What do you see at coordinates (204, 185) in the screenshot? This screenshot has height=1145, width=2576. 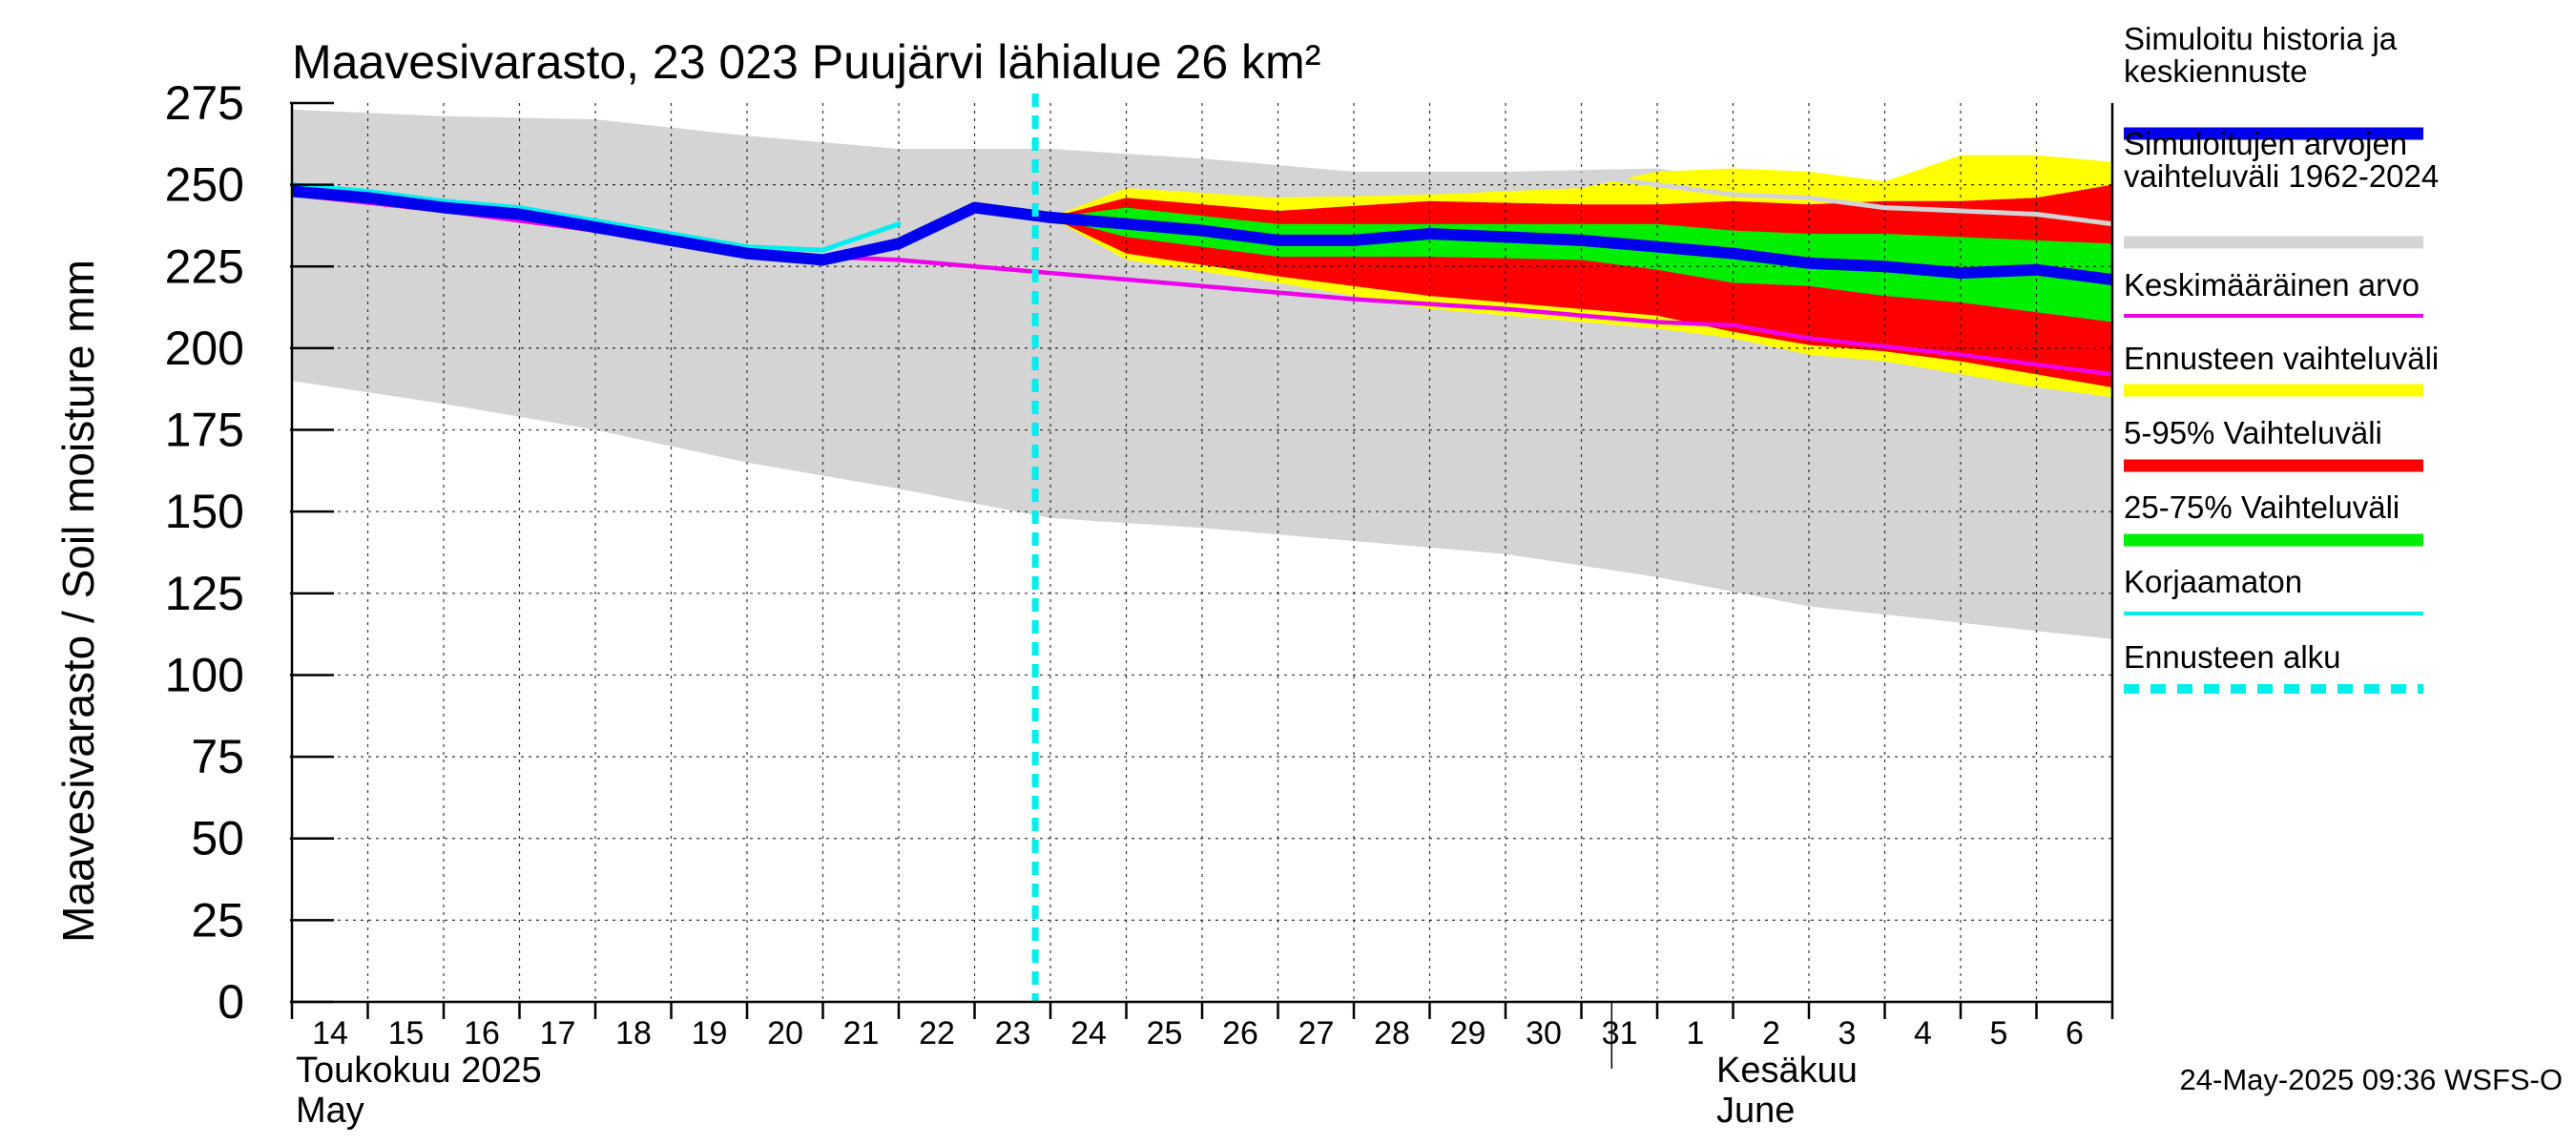 I see `y-tick-label: 250` at bounding box center [204, 185].